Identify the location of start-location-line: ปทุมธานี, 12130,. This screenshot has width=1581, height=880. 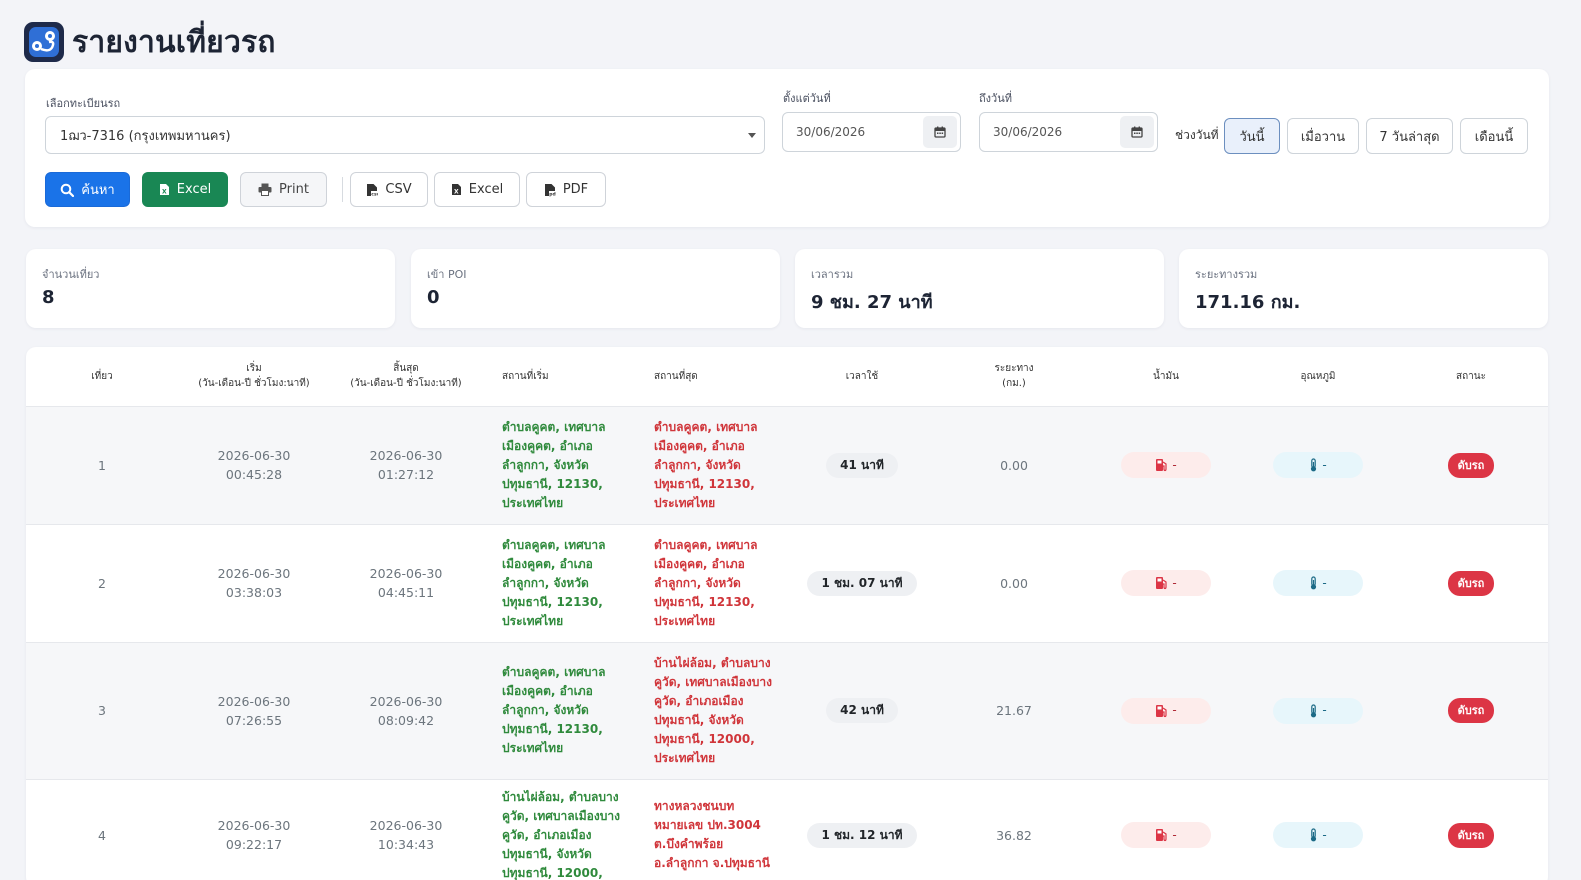
(552, 601).